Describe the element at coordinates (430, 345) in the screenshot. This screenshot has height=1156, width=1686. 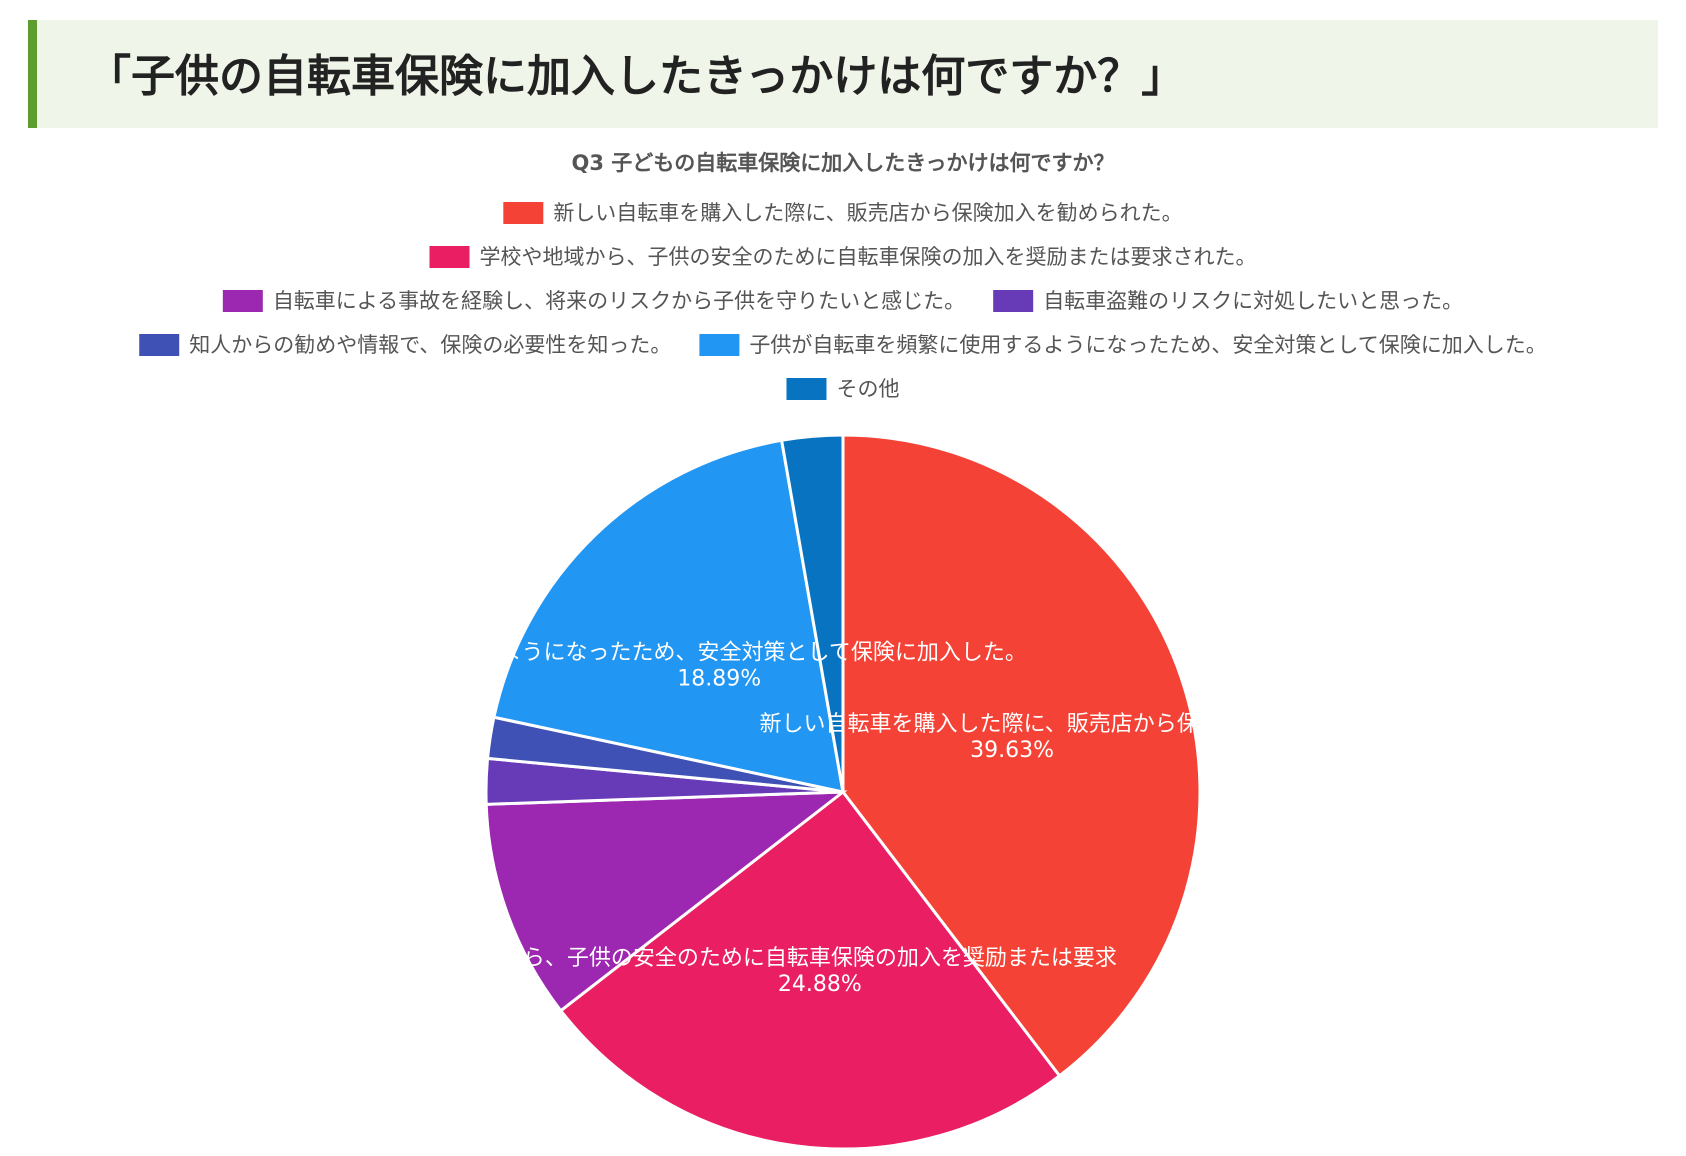
I see `legend-label-5: 知人からの勧めや情報で、保険の必要性を知った。` at that location.